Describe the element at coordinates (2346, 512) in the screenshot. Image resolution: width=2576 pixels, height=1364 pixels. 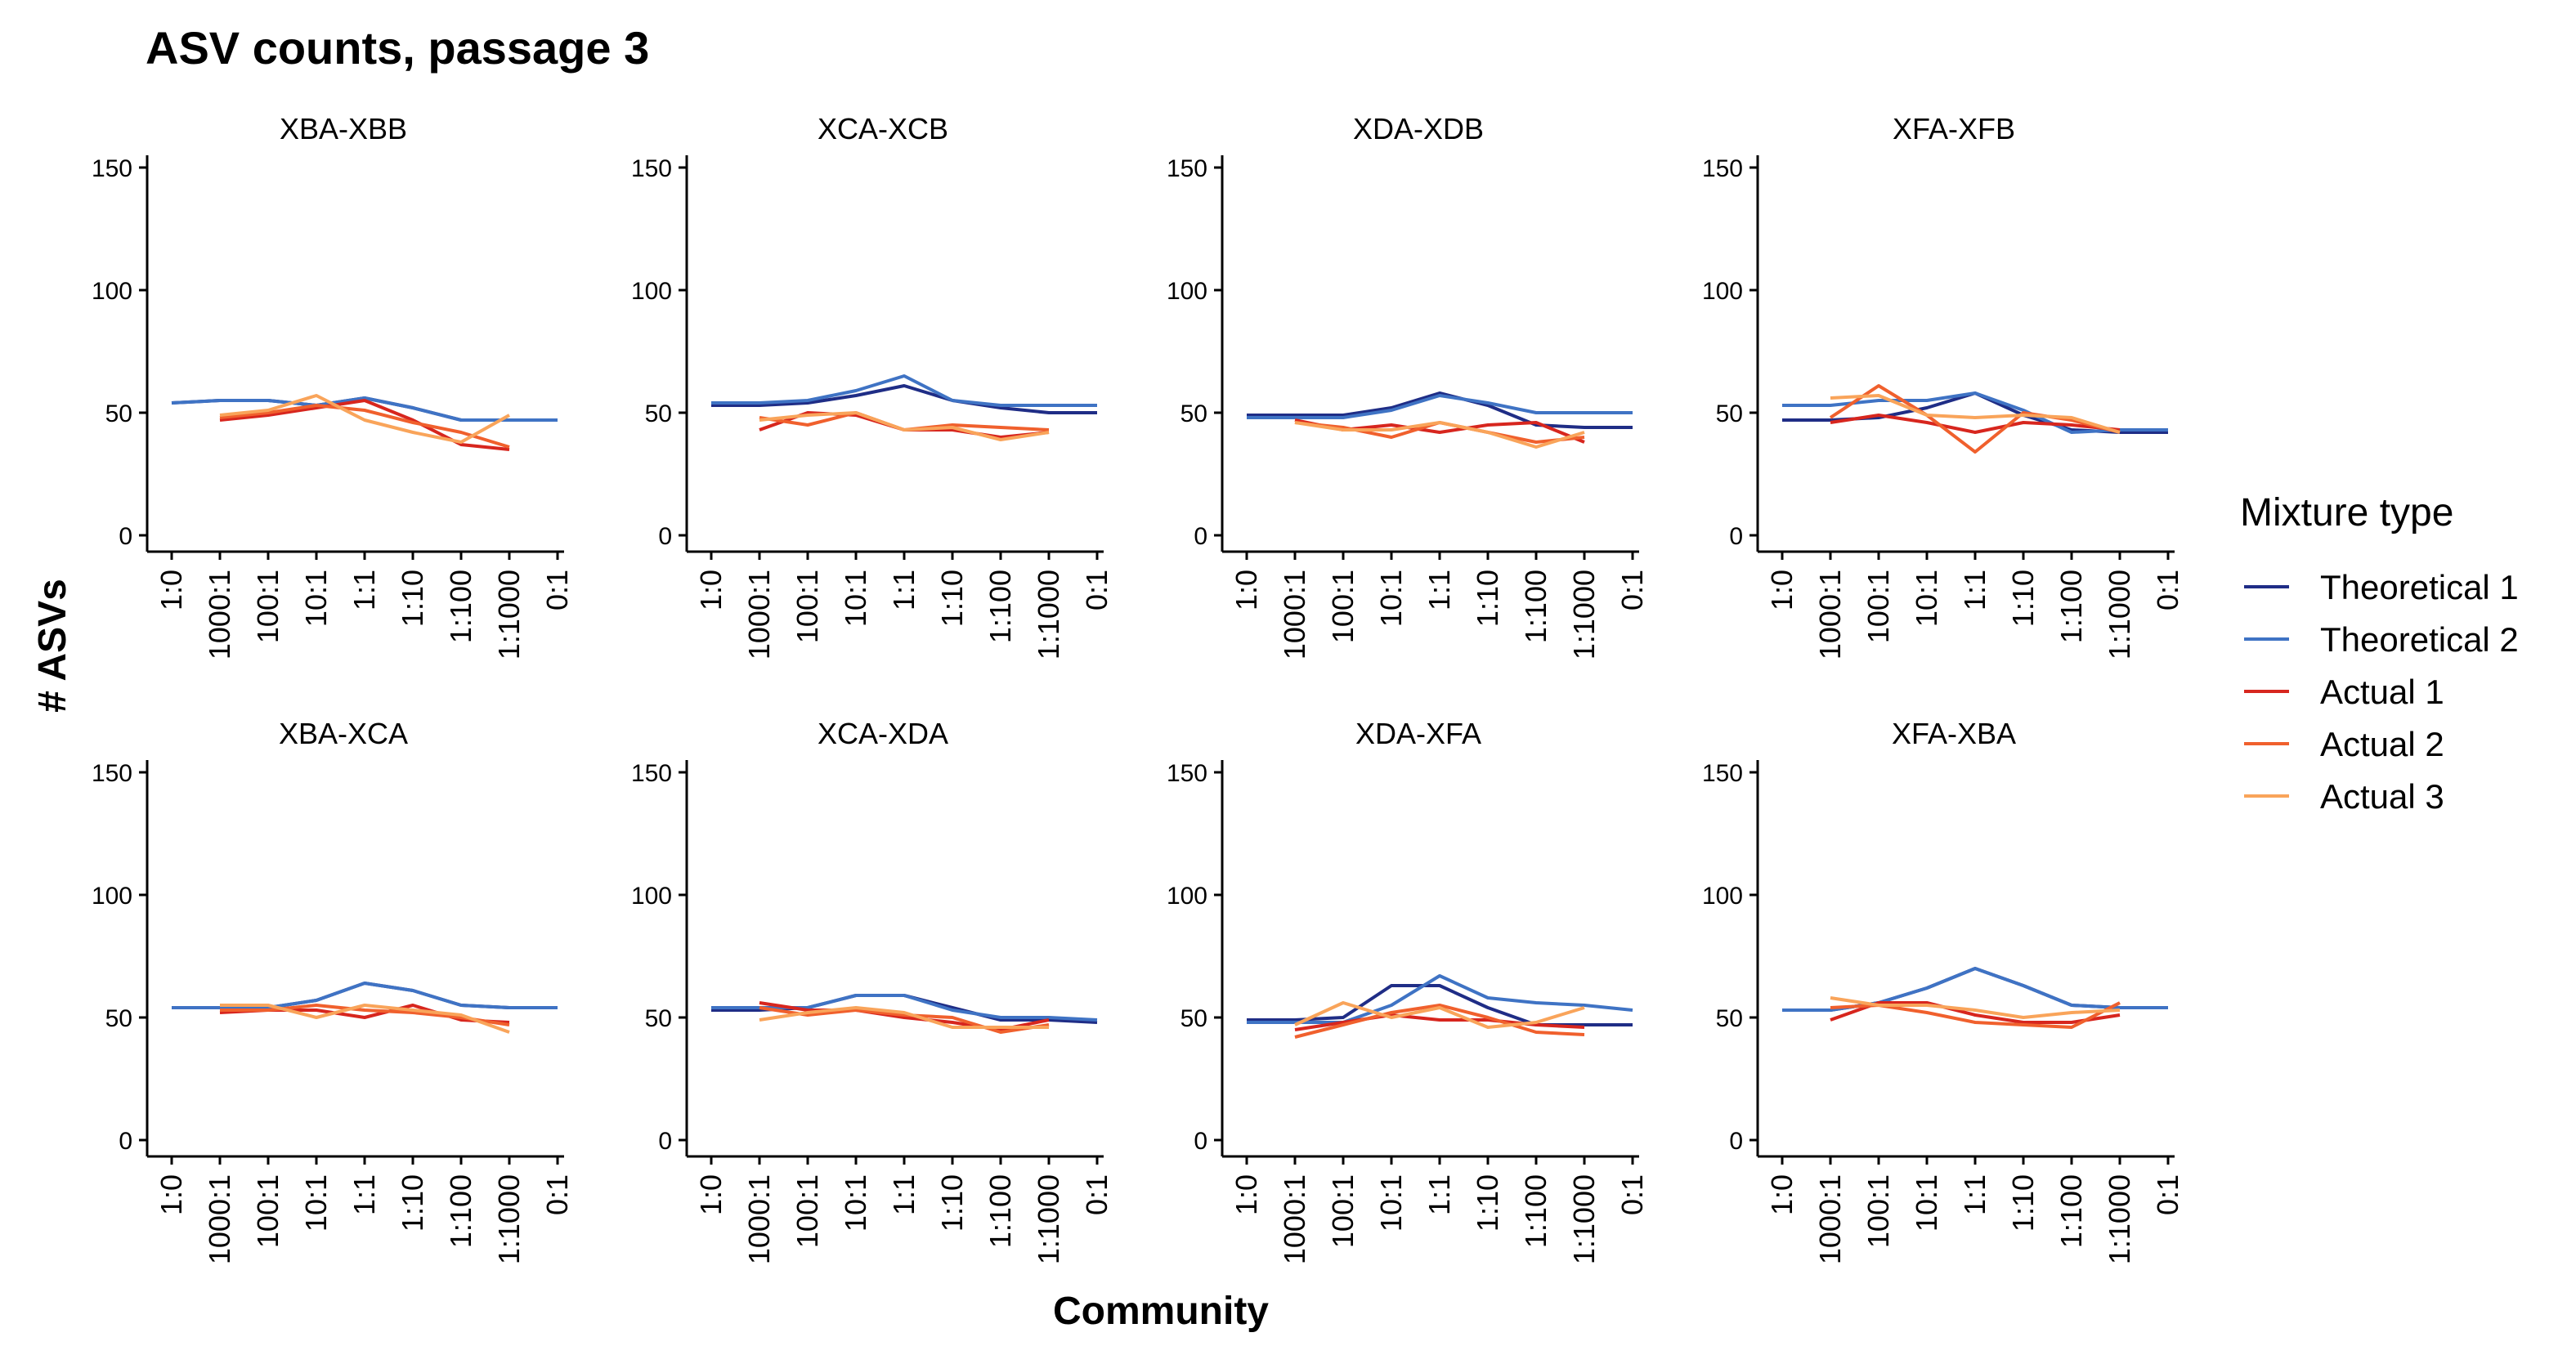
I see `legend-title: Mixture type` at that location.